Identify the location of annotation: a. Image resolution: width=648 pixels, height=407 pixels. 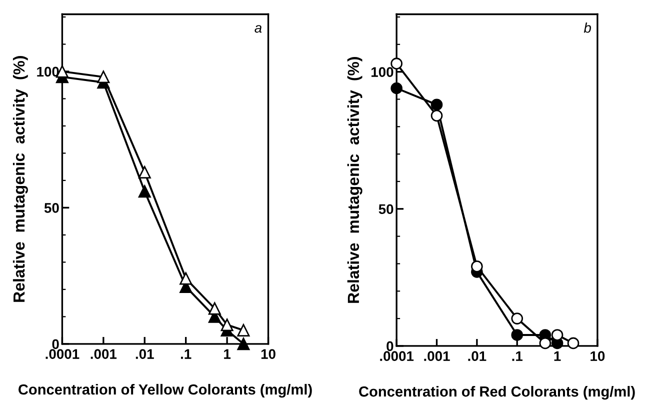
(258, 29).